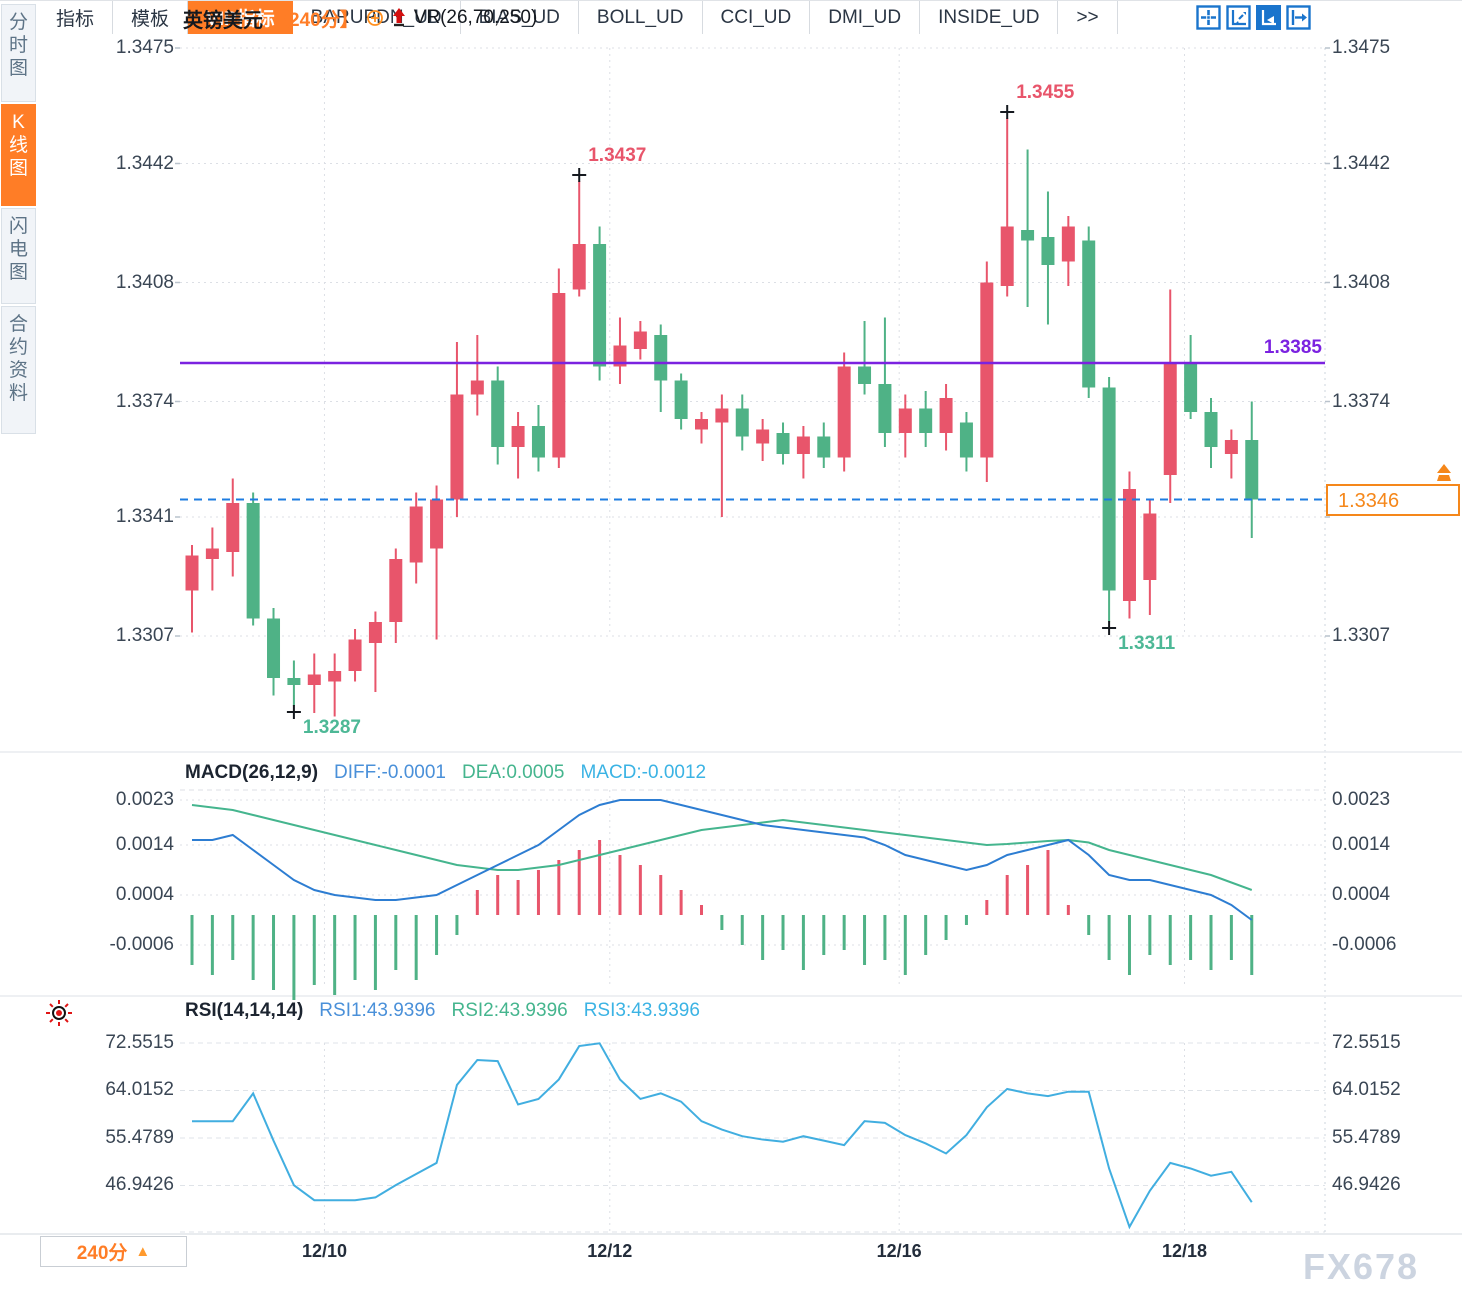 This screenshot has height=1300, width=1462. Describe the element at coordinates (1393, 500) in the screenshot. I see `current-price-box: 1.3346` at that location.